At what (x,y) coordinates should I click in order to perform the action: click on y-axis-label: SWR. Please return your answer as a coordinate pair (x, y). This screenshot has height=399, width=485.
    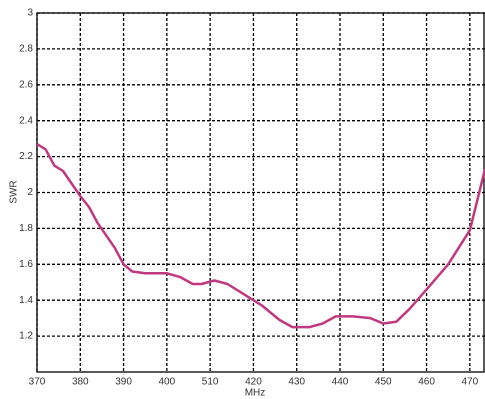
    Looking at the image, I should click on (14, 191).